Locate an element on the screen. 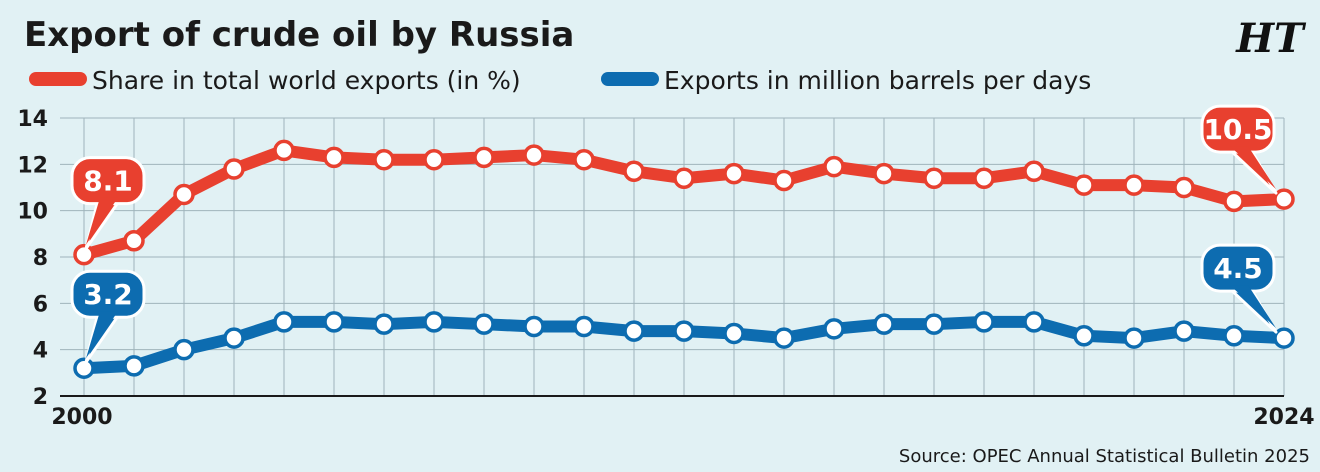  callout-label: 10.5 is located at coordinates (1237, 129).